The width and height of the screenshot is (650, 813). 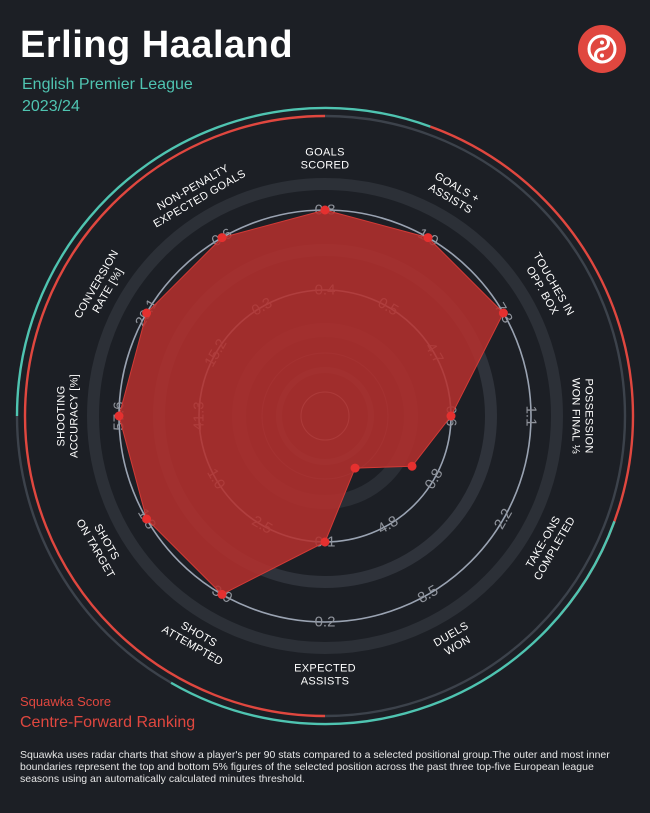 I want to click on outer-arc-grey-bottom, so click(x=93, y=549).